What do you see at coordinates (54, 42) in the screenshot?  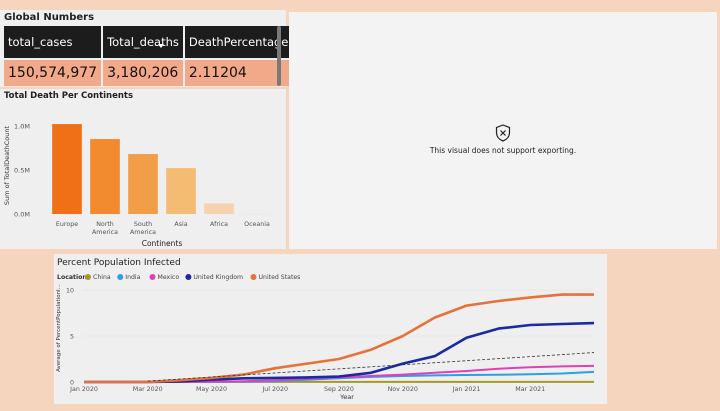 I see `column-header-total-cases: total_cases` at bounding box center [54, 42].